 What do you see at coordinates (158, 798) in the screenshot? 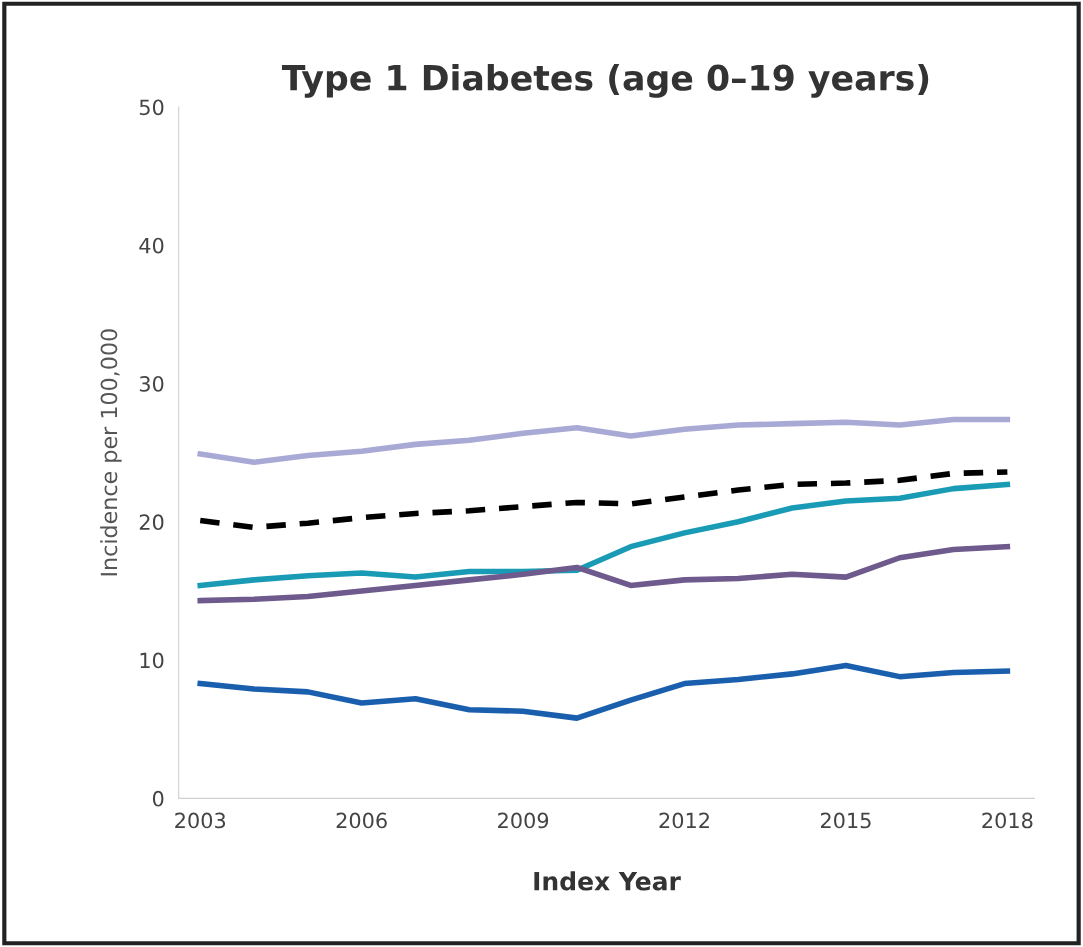
I see `y-tick-label: 0` at bounding box center [158, 798].